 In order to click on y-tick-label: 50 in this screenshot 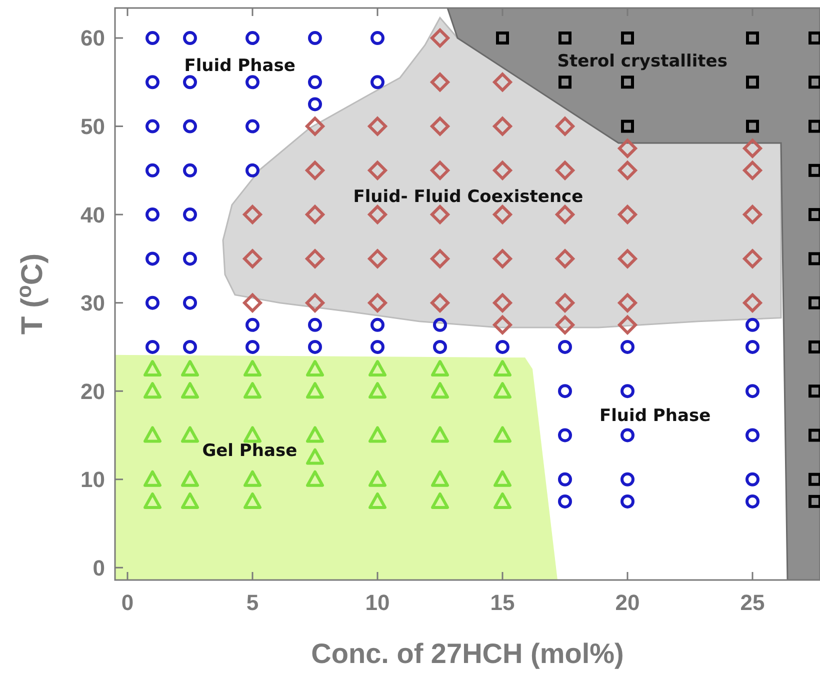, I will do `click(92, 126)`.